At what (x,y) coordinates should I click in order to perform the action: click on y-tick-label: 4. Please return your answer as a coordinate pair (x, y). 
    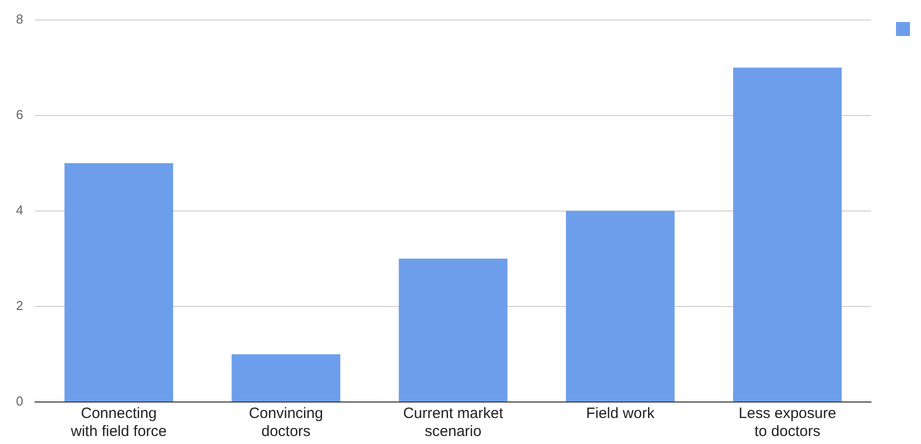
    Looking at the image, I should click on (20, 210).